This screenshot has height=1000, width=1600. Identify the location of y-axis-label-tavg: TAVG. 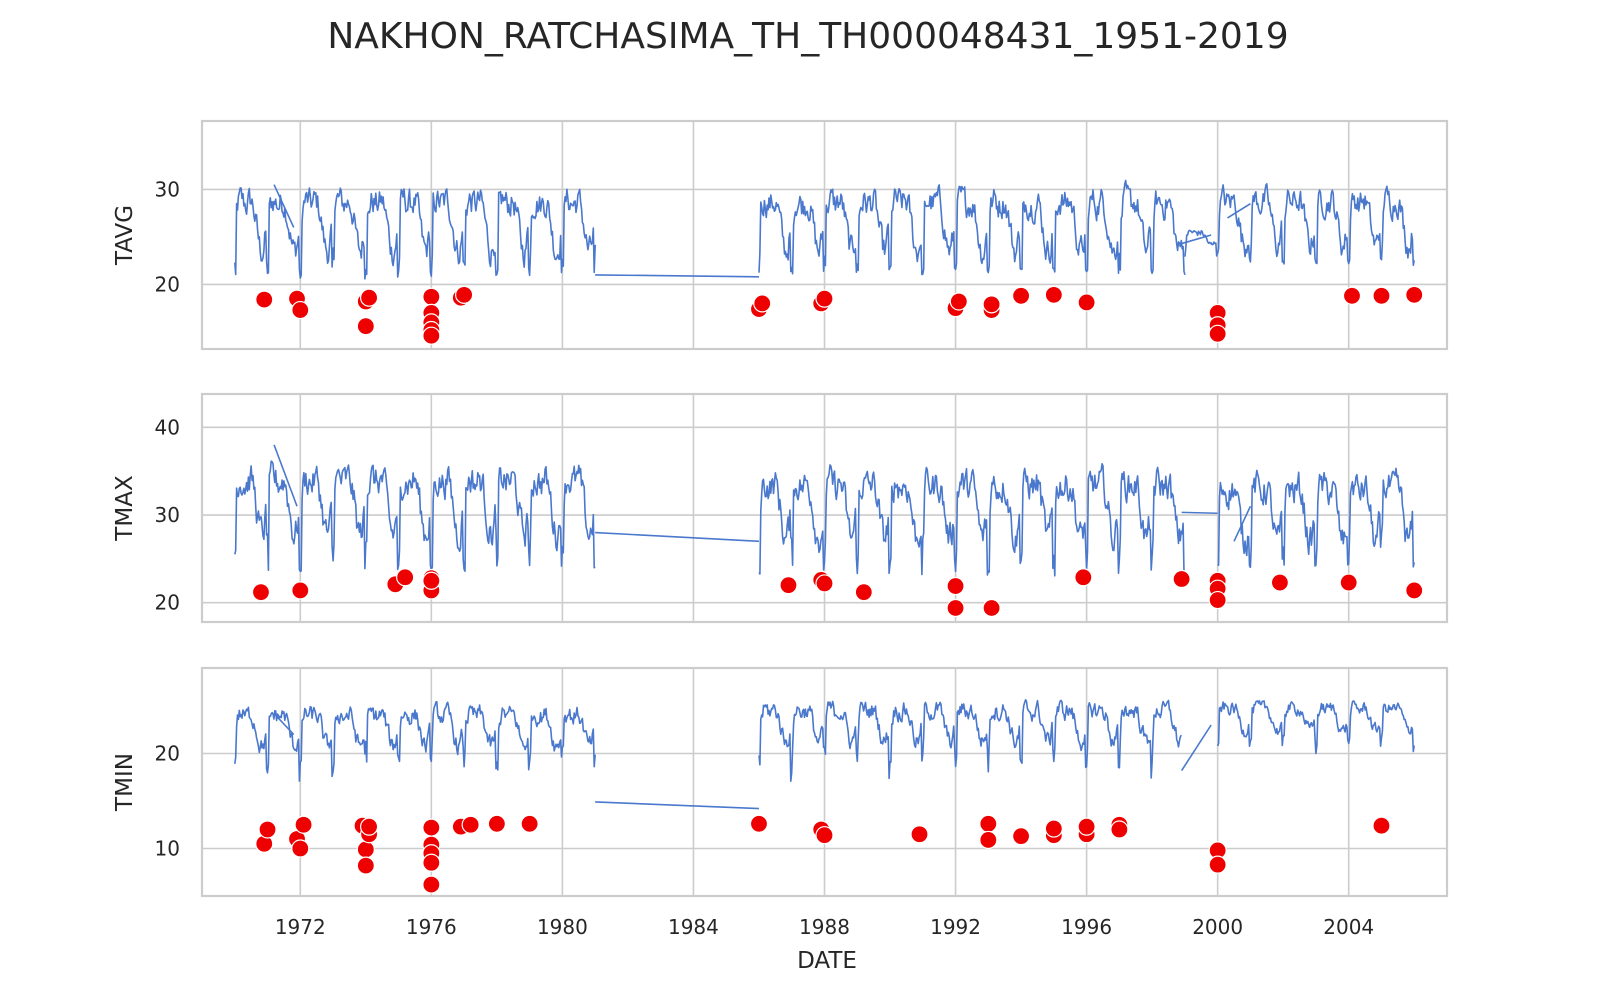
(125, 235).